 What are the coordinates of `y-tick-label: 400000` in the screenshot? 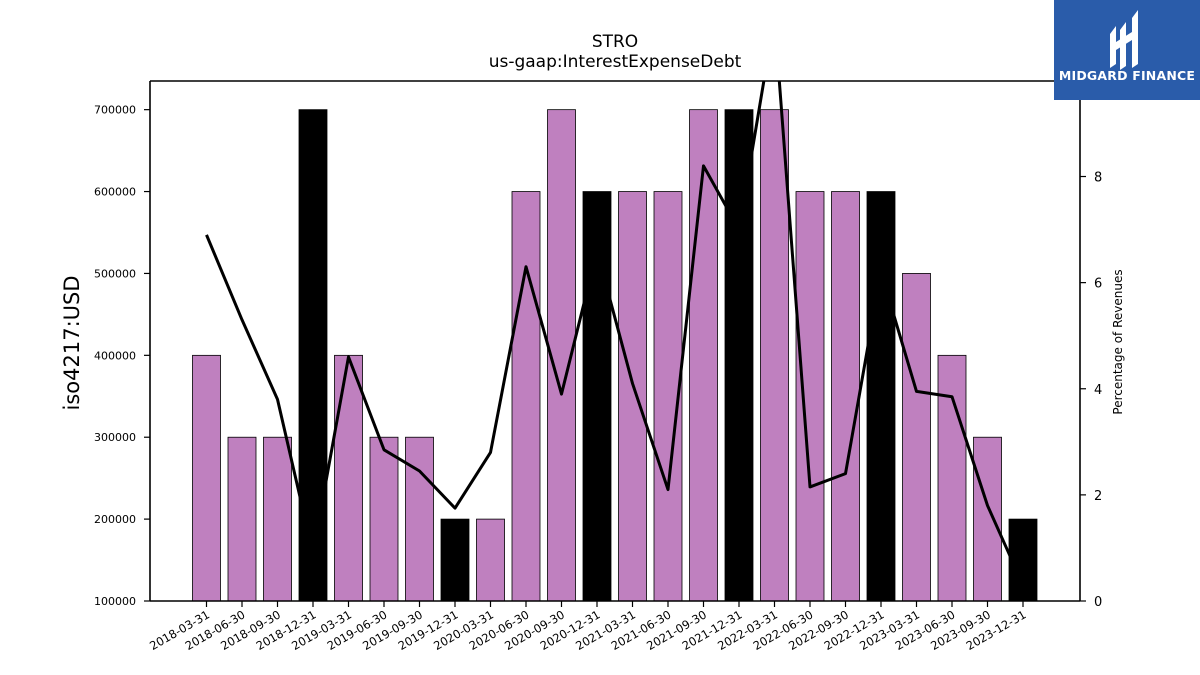 It's located at (115, 355).